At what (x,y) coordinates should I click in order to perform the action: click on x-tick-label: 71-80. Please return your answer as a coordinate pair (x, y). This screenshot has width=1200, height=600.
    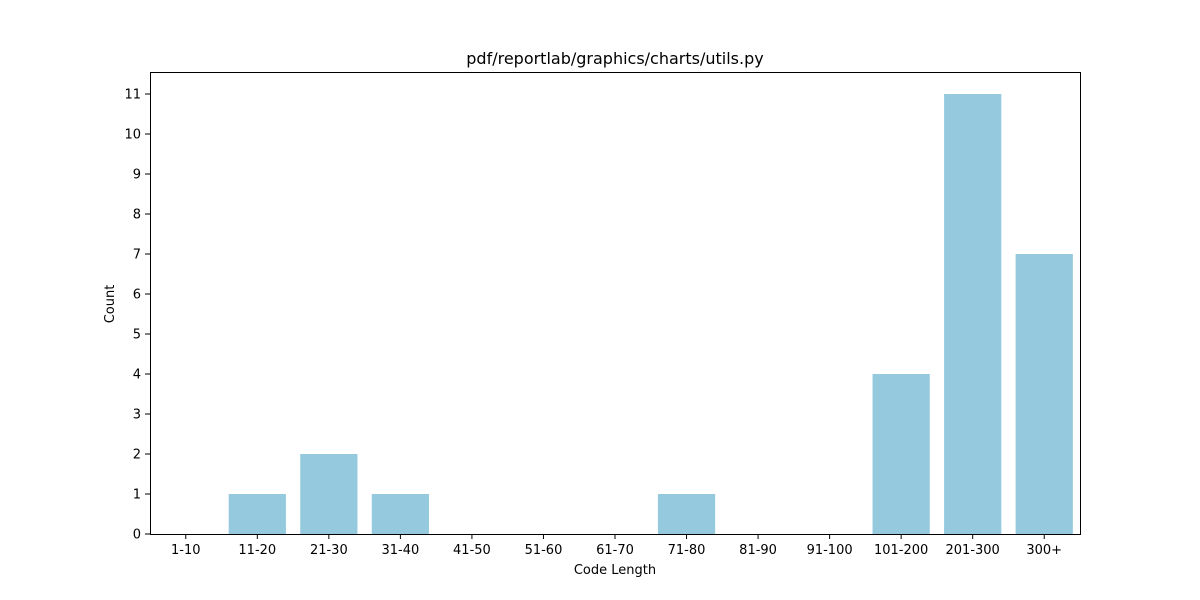
    Looking at the image, I should click on (687, 550).